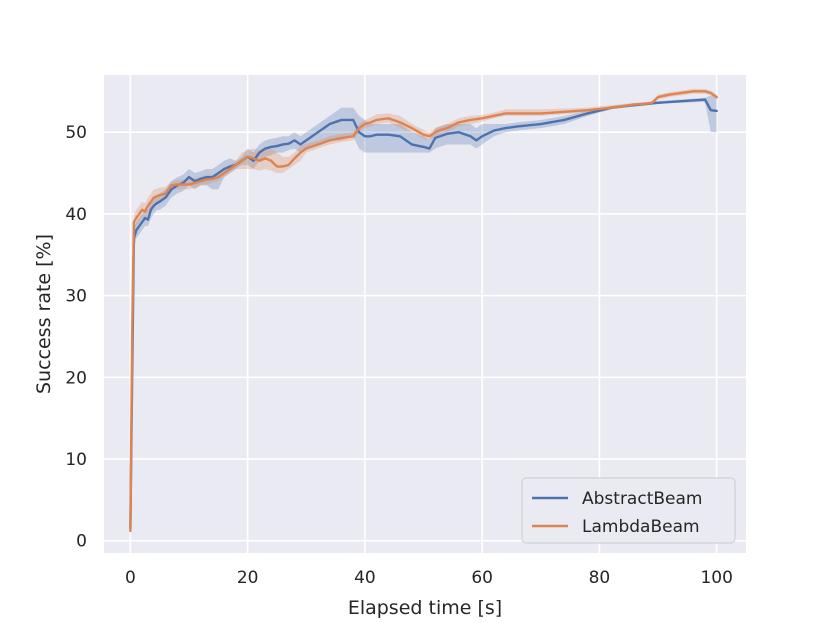  Describe the element at coordinates (44, 314) in the screenshot. I see `y-axis-label: Success rate [%]` at that location.